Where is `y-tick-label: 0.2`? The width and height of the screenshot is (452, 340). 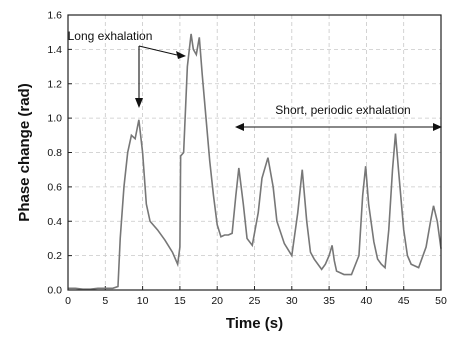
y-tick-label: 0.2 is located at coordinates (54, 256).